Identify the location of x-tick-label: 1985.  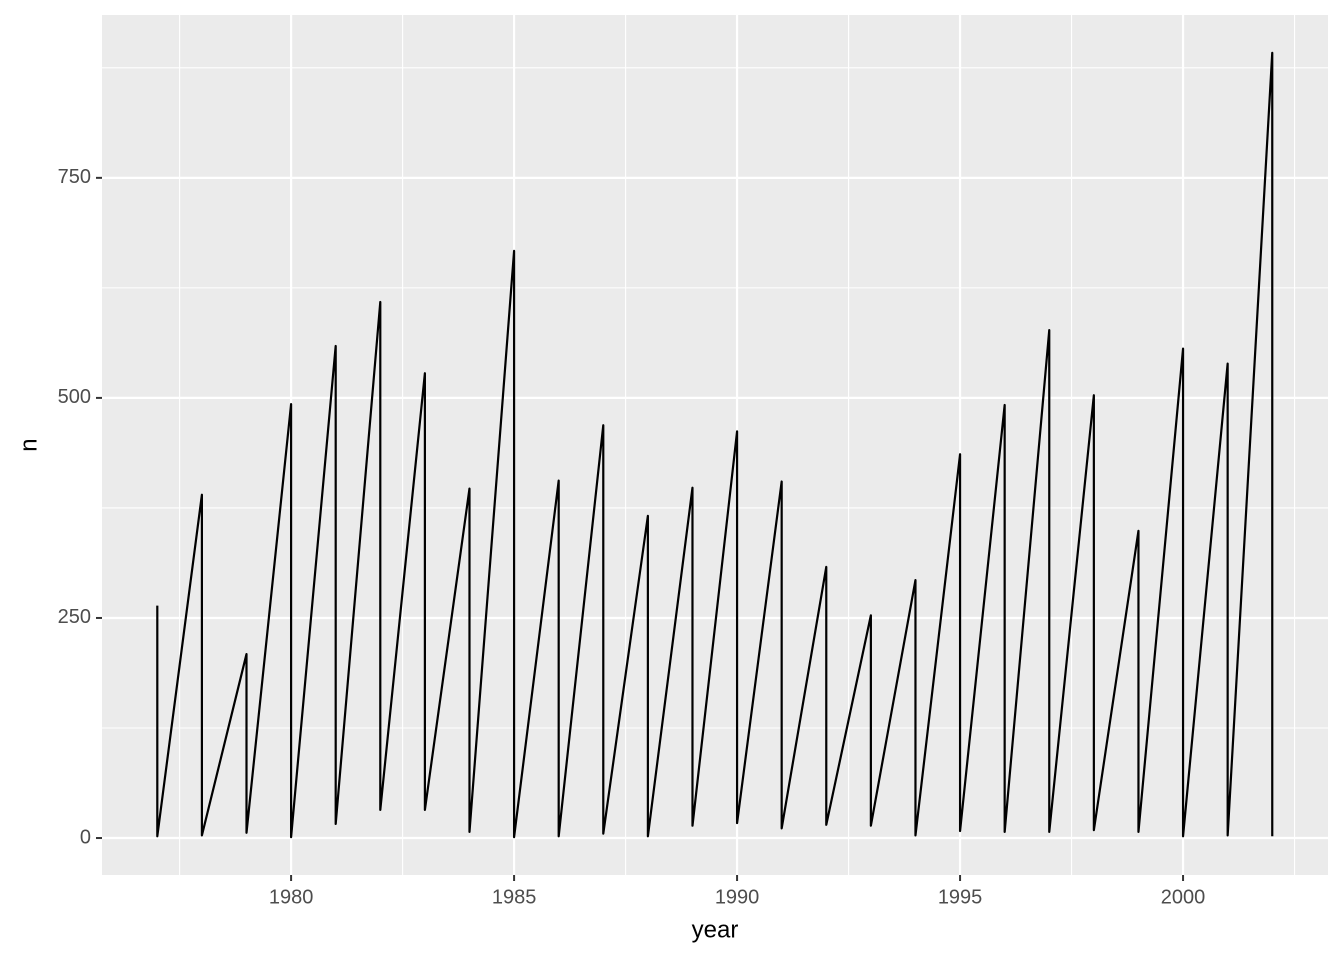
(514, 897).